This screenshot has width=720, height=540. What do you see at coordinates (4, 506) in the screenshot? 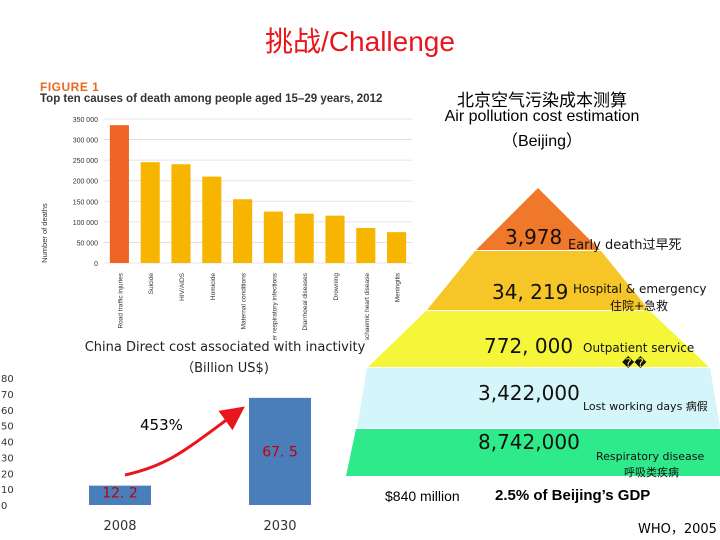
I see `inactivity-y-tick-label: 0` at bounding box center [4, 506].